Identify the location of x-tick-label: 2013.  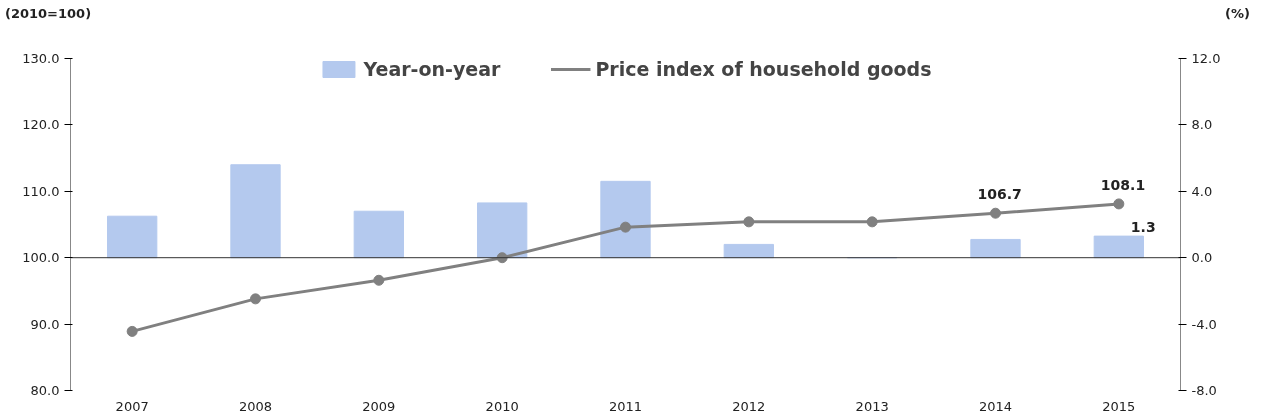
(872, 406).